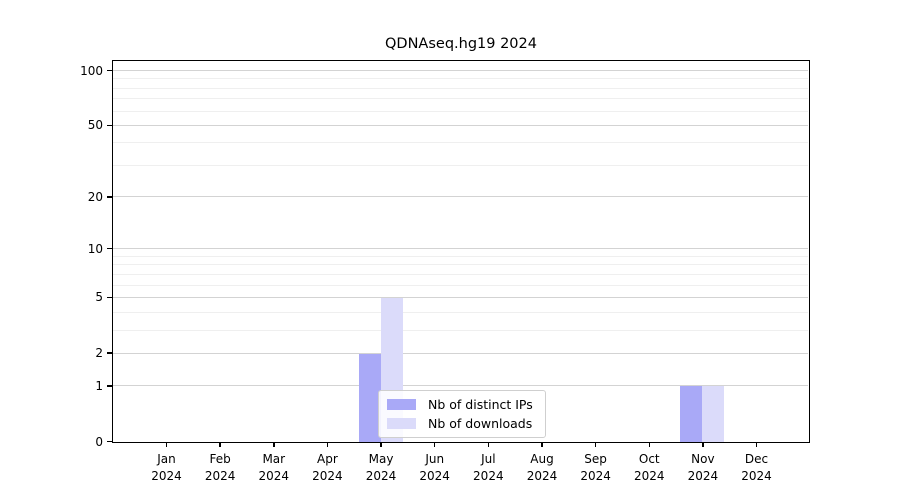 Image resolution: width=900 pixels, height=500 pixels. Describe the element at coordinates (166, 467) in the screenshot. I see `x-tick-label: Jan 2024` at that location.